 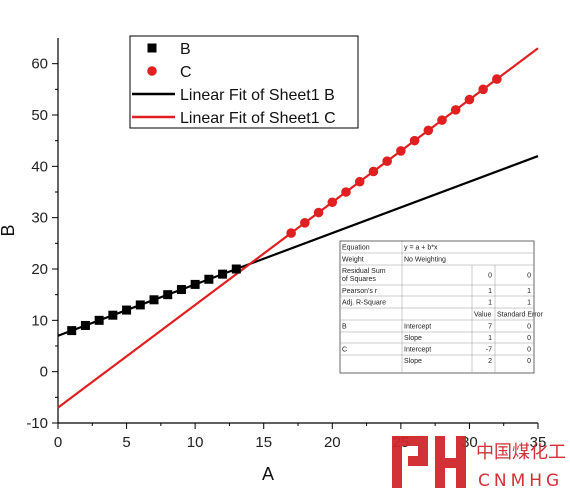 I want to click on table-cell: C, so click(x=344, y=350).